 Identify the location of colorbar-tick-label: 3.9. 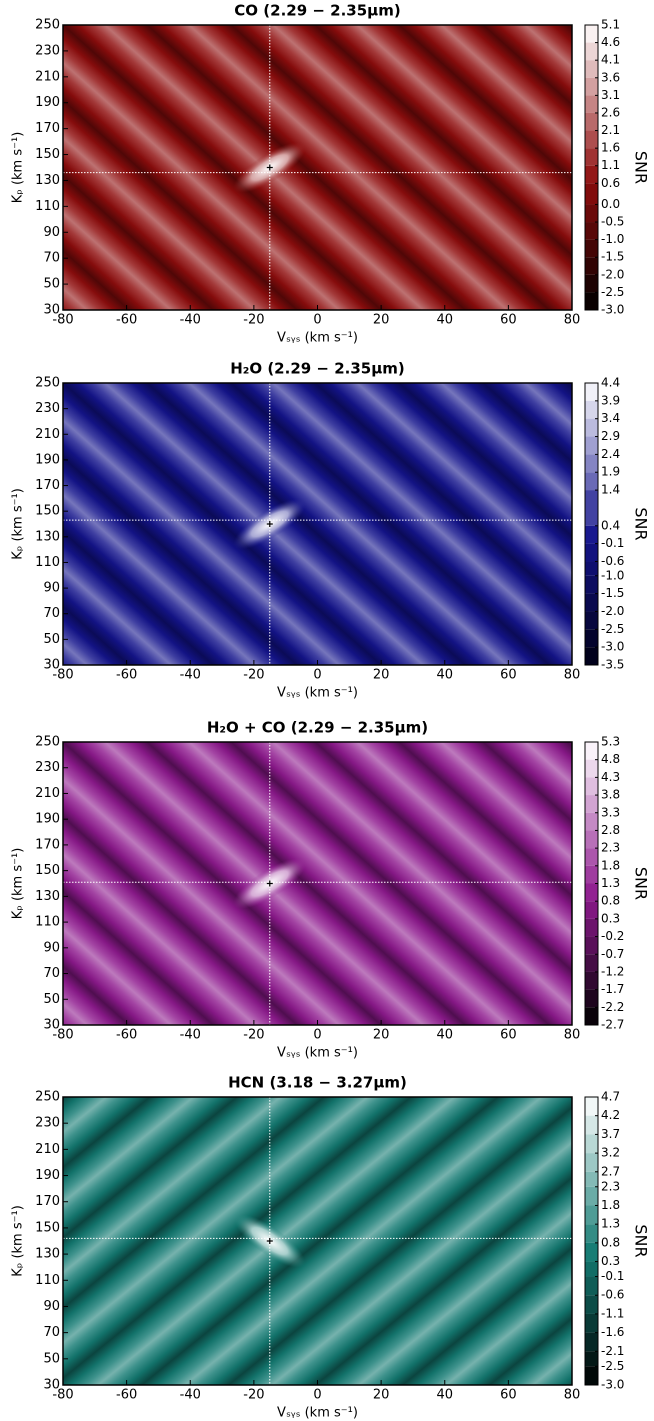
(610, 400).